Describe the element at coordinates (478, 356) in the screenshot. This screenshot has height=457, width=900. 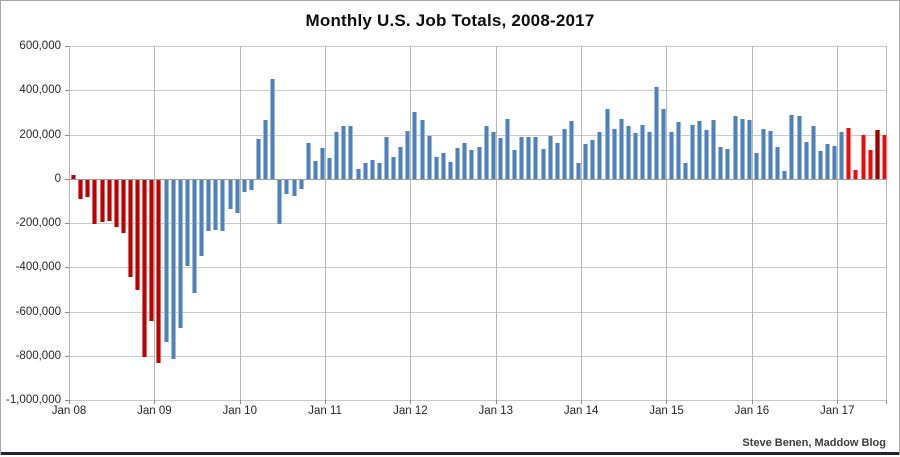
I see `gridline-y--800` at that location.